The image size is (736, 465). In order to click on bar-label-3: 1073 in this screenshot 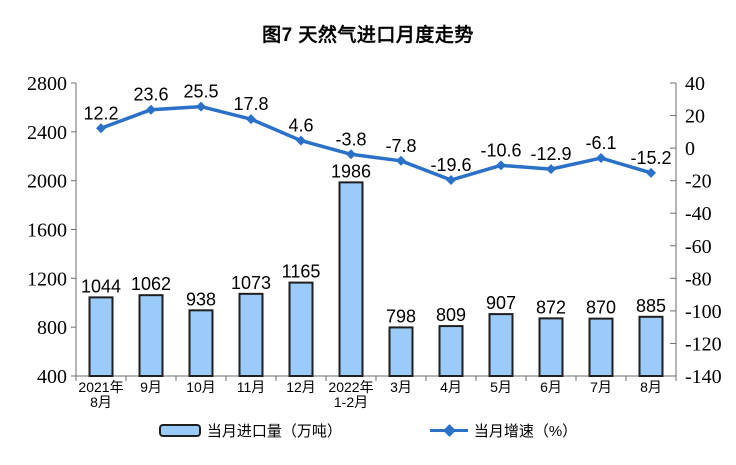, I will do `click(251, 283)`.